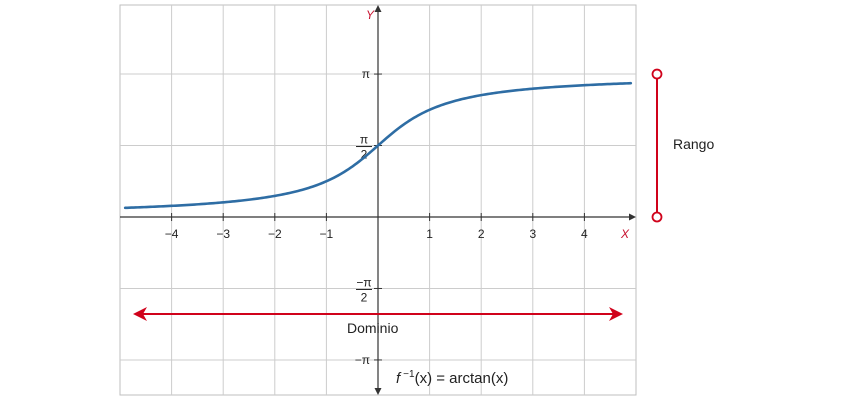 The height and width of the screenshot is (400, 850). Describe the element at coordinates (275, 234) in the screenshot. I see `x-tick-label: −2` at that location.